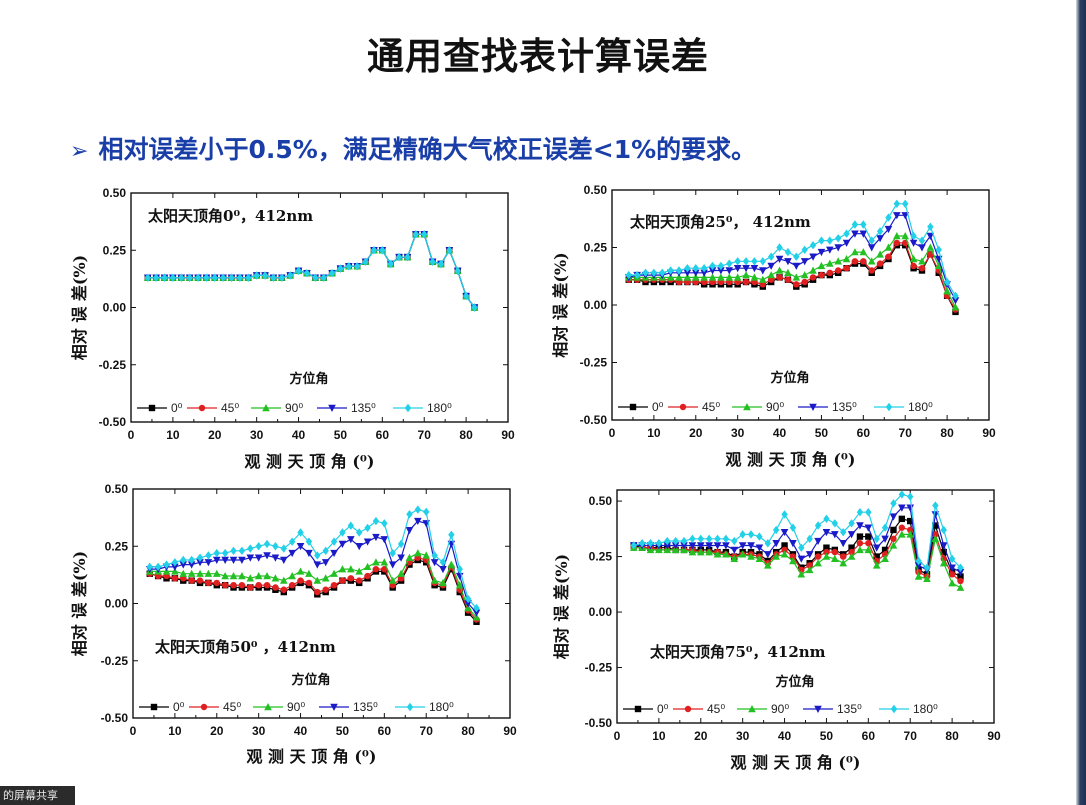  Describe the element at coordinates (257, 435) in the screenshot. I see `x-tick-label: 30` at that location.